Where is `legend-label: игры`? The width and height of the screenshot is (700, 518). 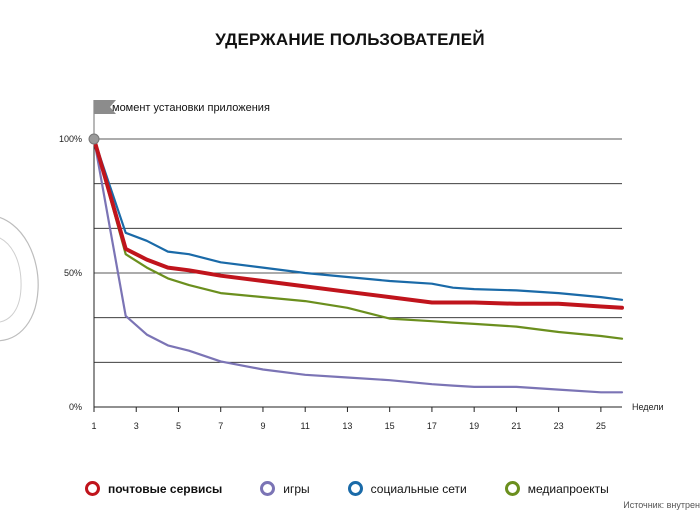
legend-label: игры is located at coordinates (296, 488).